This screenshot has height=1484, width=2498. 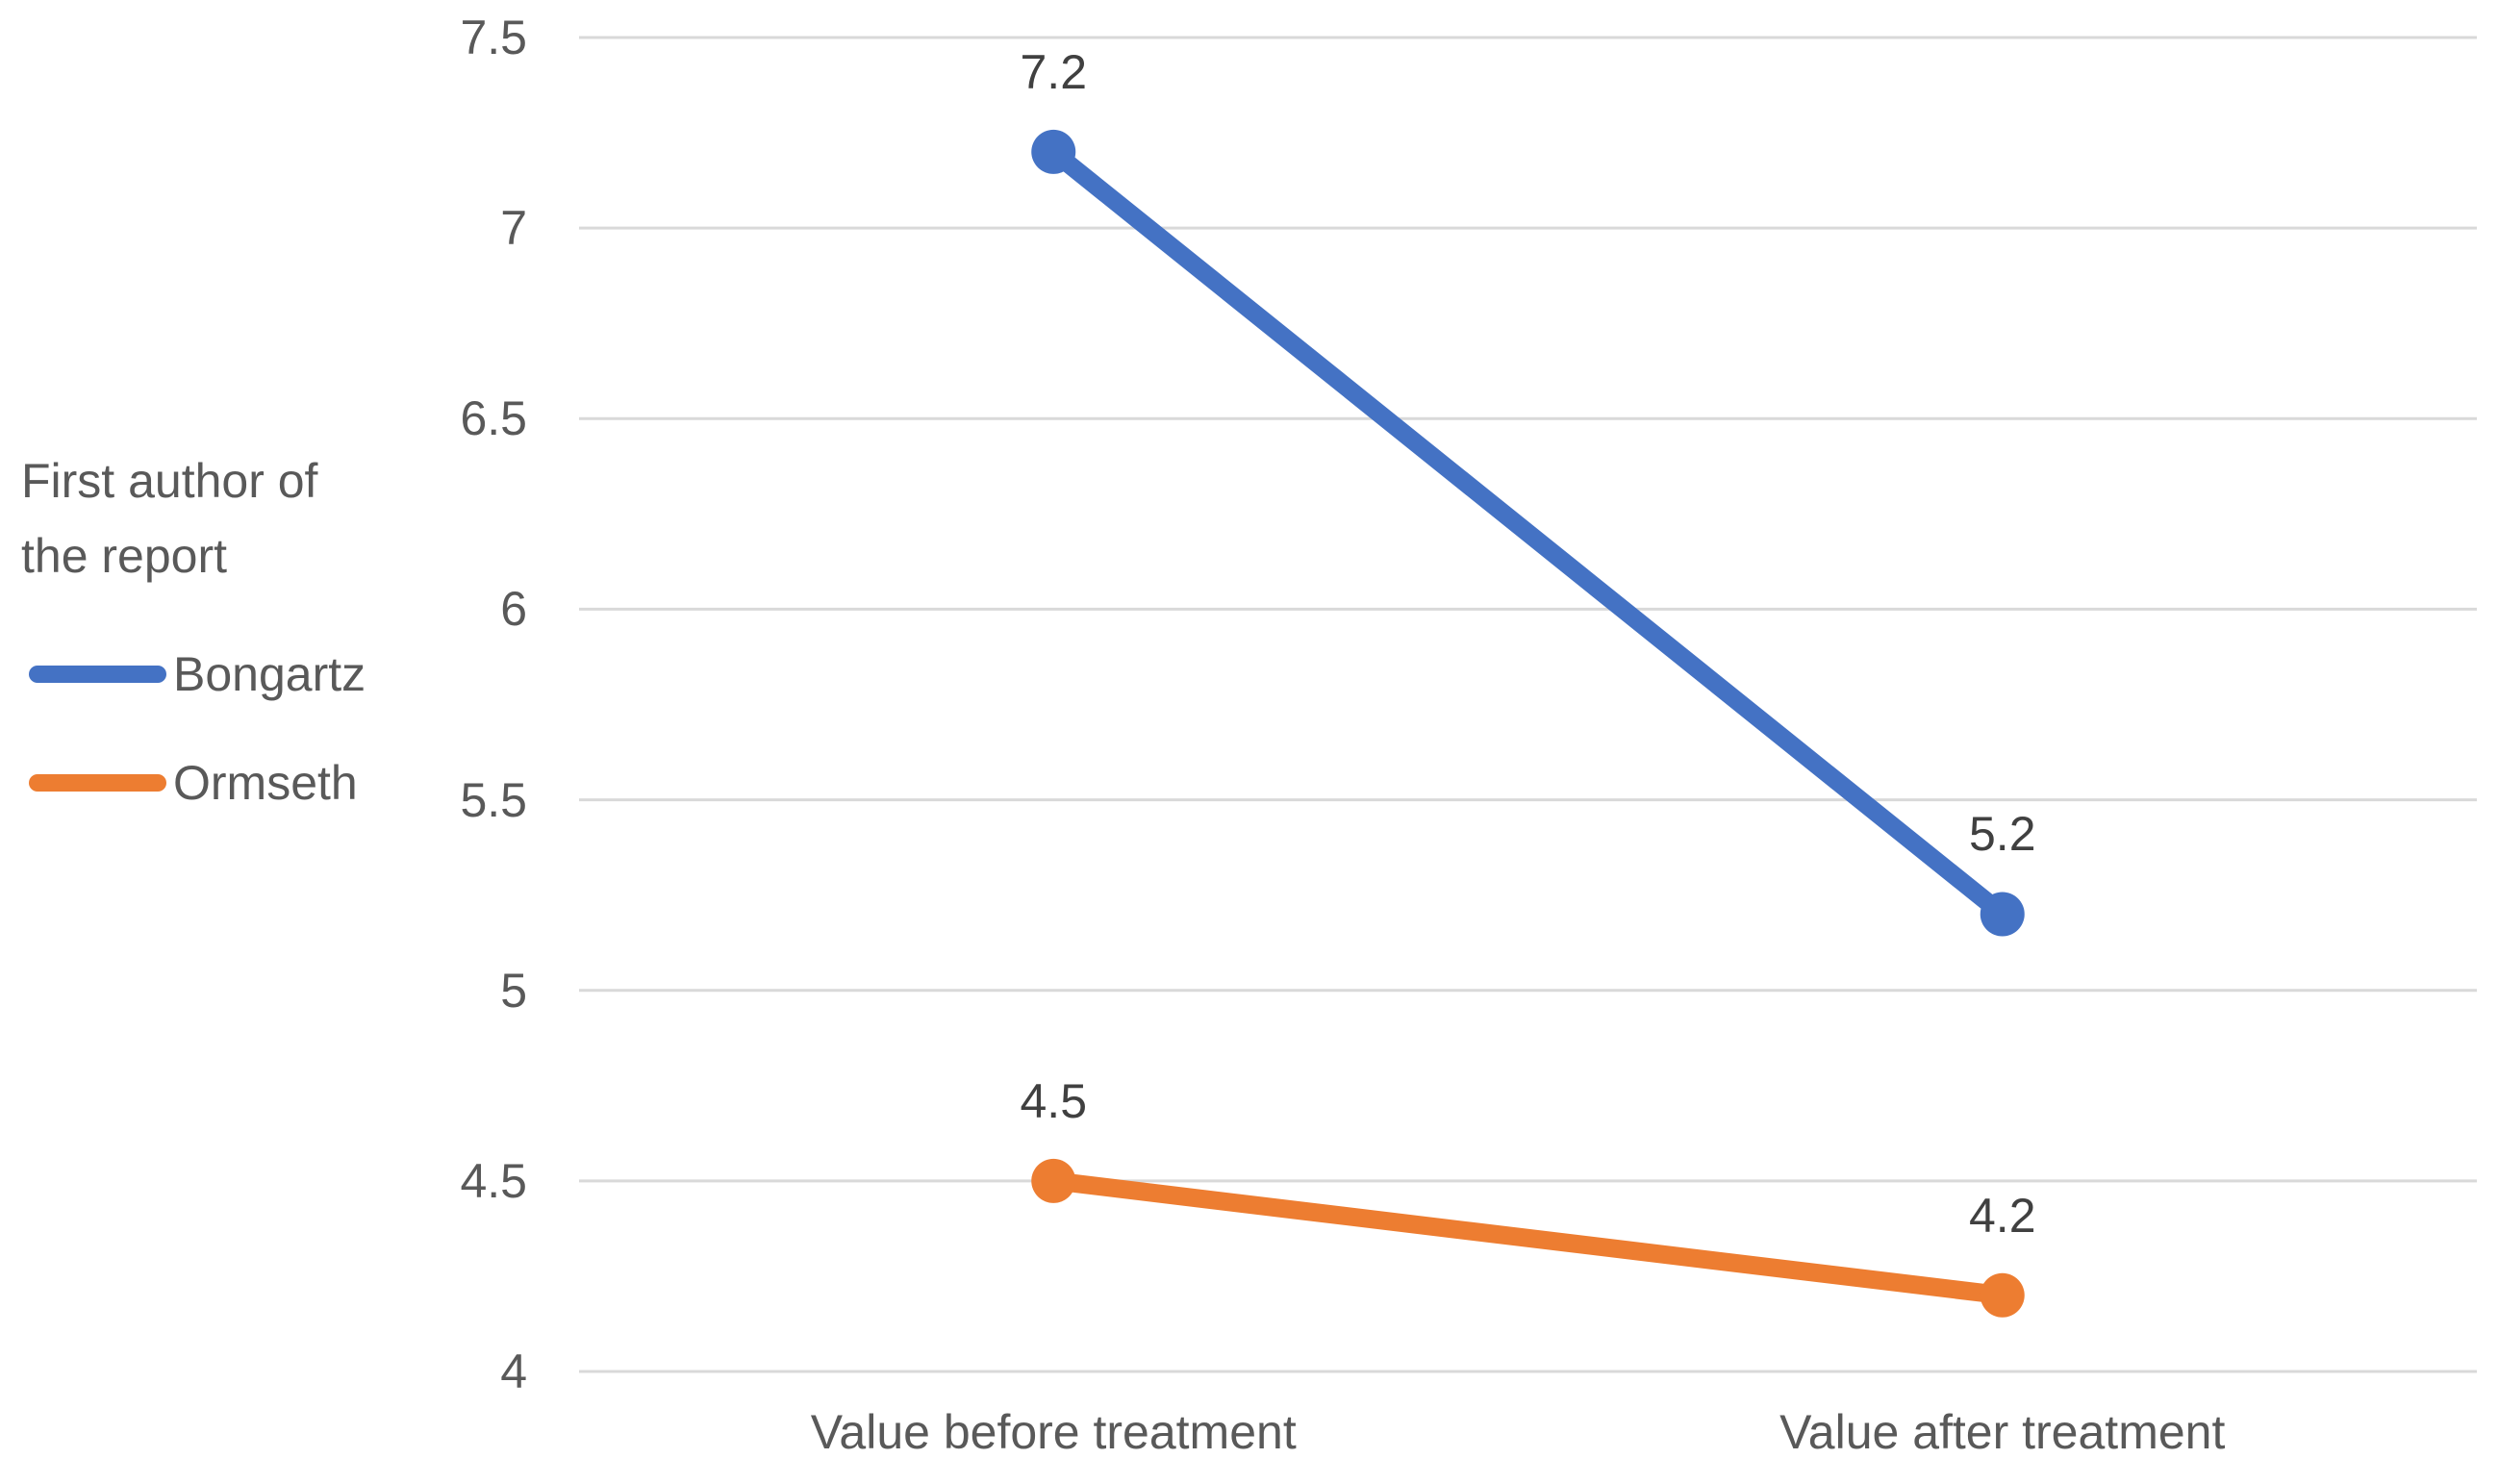 I want to click on data-label-ormseth: 4.5, so click(x=1054, y=1101).